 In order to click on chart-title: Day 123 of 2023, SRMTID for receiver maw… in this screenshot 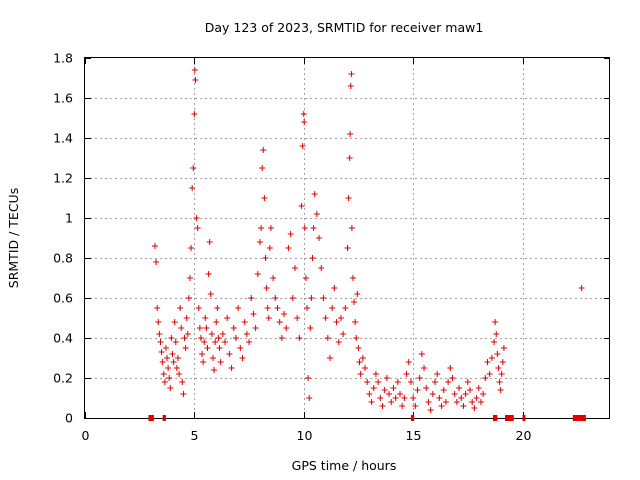, I will do `click(344, 27)`.